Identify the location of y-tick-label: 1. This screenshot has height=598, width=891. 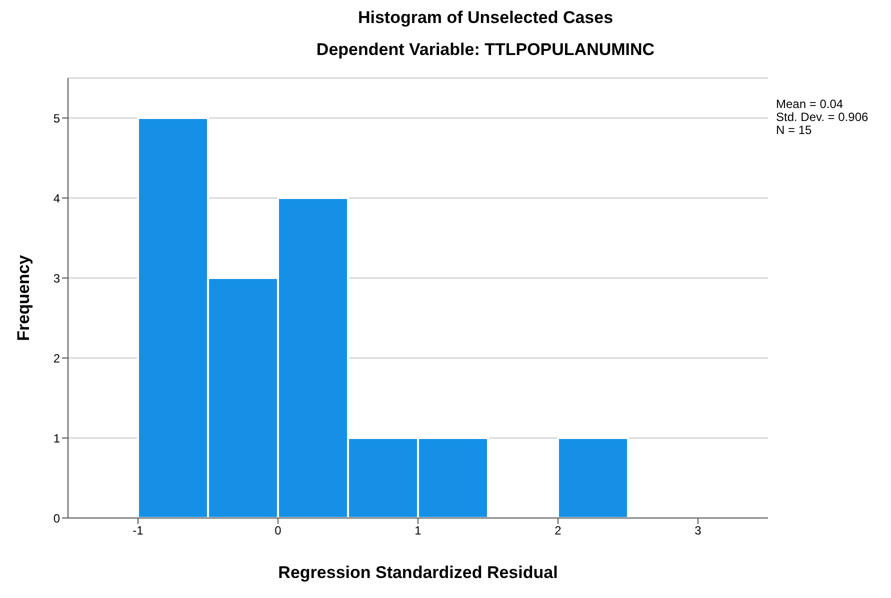
(56, 438).